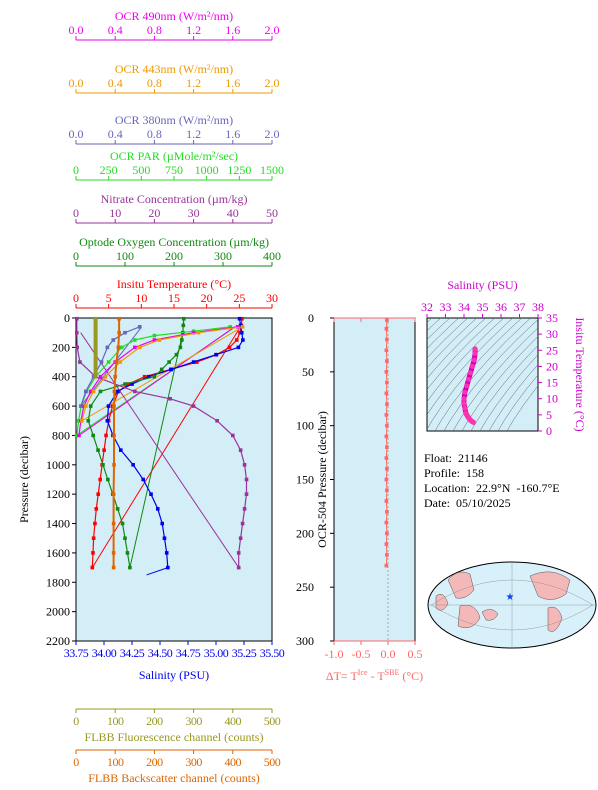 The width and height of the screenshot is (598, 790). I want to click on salinity-tick-label: 35.00, so click(216, 653).